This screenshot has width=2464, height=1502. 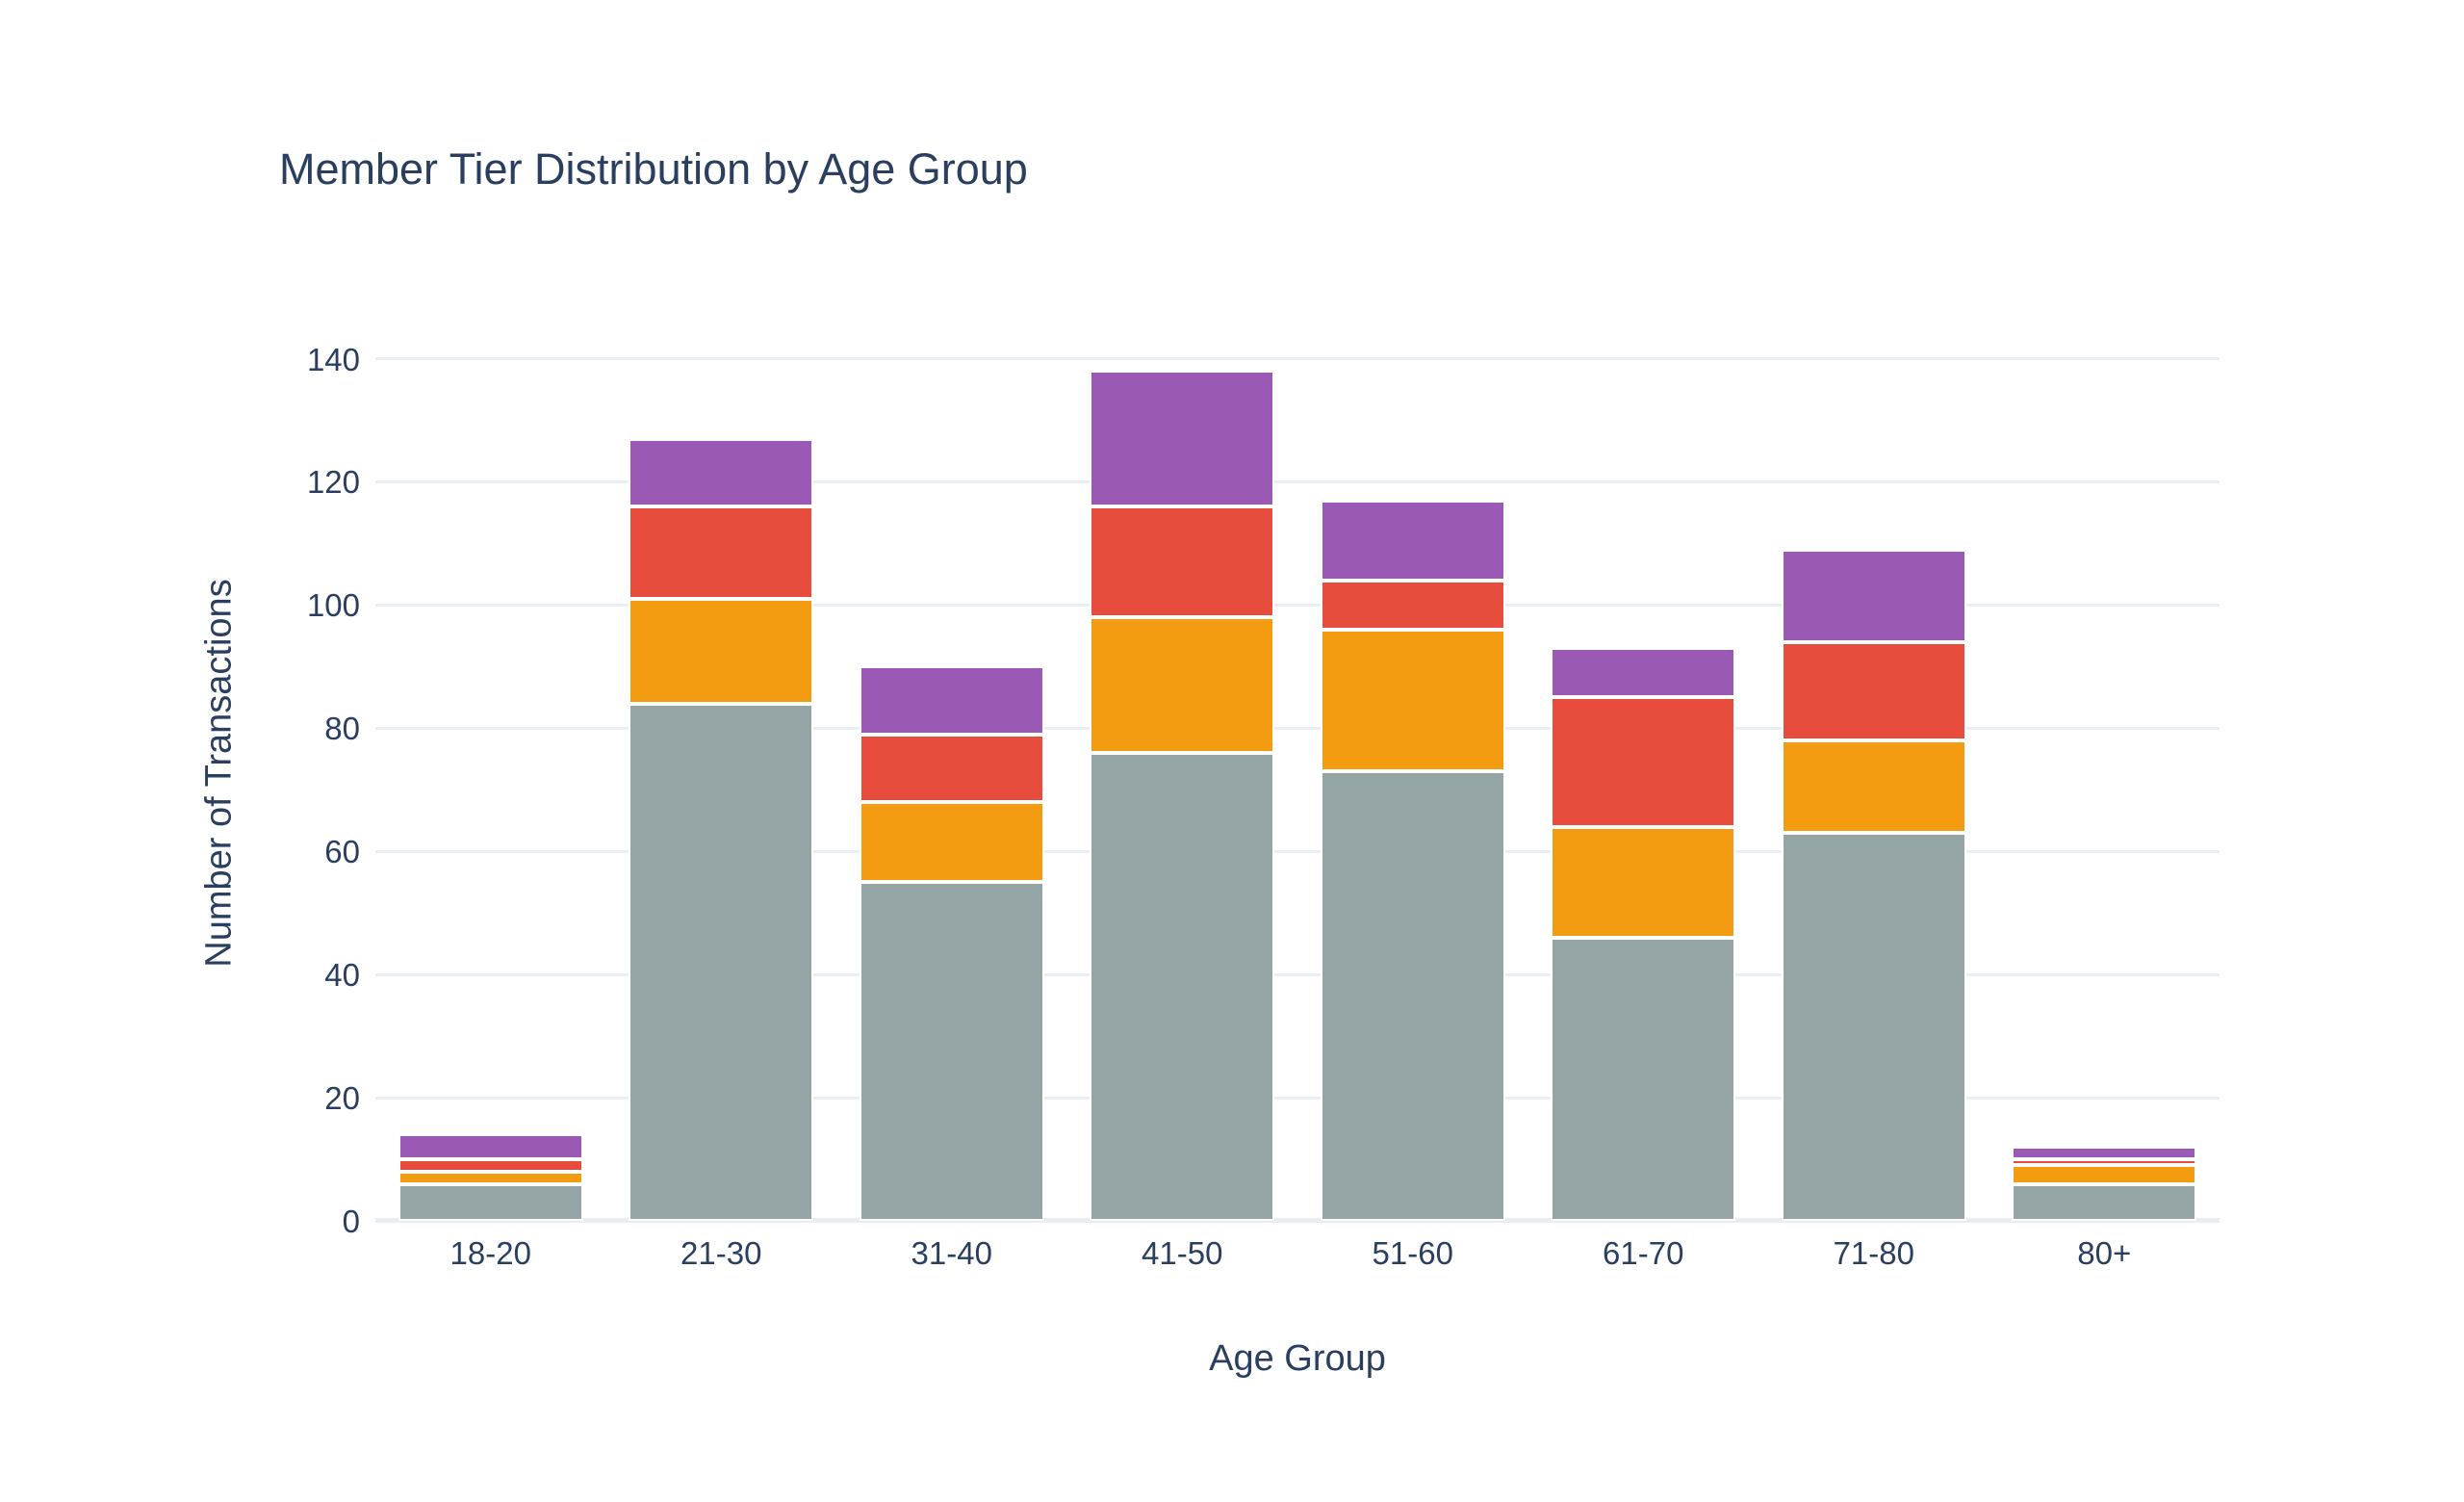 I want to click on x-tick-label-61-70: 61-70, so click(x=1643, y=1253).